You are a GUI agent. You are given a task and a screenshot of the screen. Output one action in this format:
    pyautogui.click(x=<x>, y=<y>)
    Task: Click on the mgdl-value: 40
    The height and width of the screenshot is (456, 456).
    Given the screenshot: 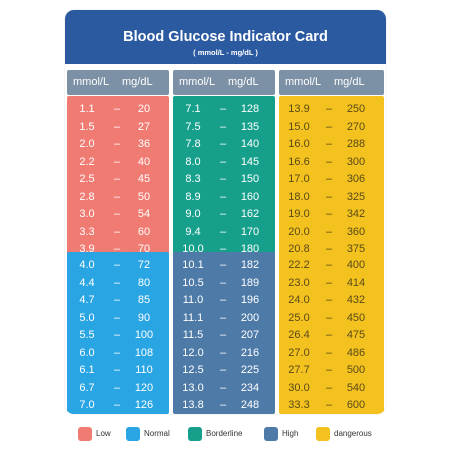 What is the action you would take?
    pyautogui.click(x=144, y=161)
    